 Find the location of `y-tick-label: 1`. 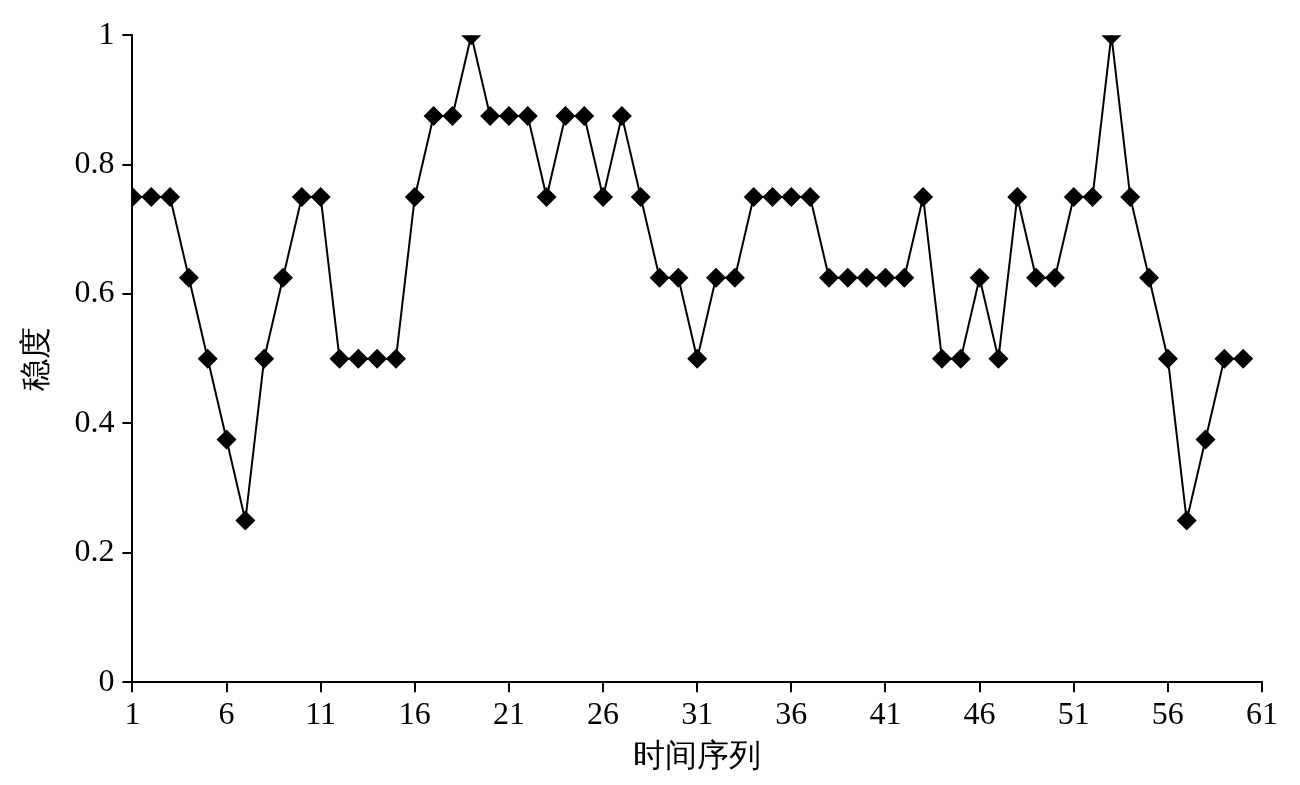

y-tick-label: 1 is located at coordinates (106, 32).